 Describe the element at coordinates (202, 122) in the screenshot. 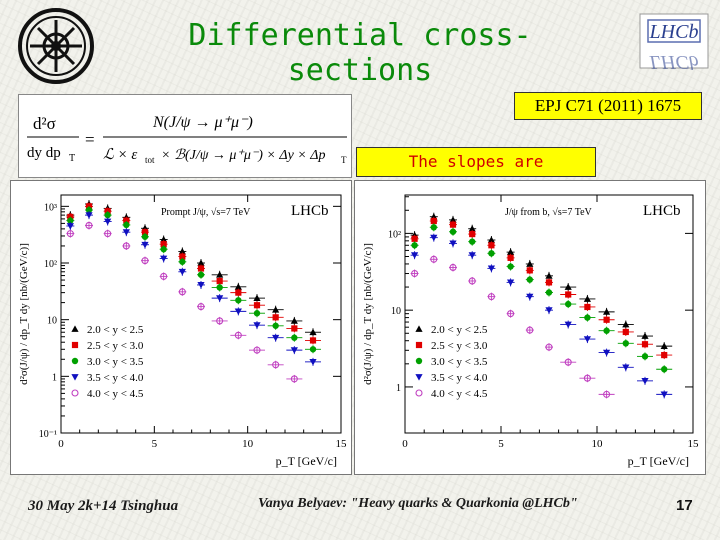

I see `formula-numerator: N(J/ψ → μ⁺μ⁻)` at that location.